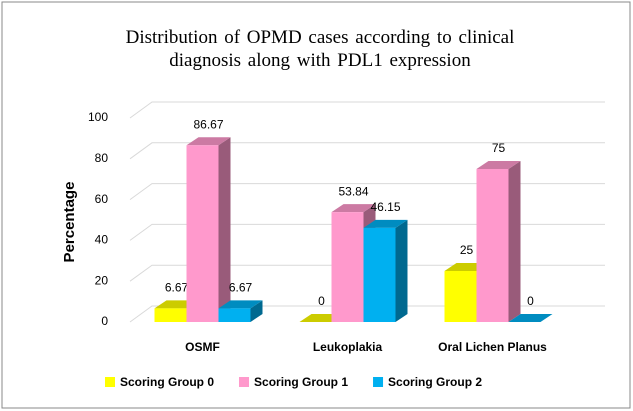  What do you see at coordinates (98, 117) in the screenshot?
I see `y-tick-label: 100` at bounding box center [98, 117].